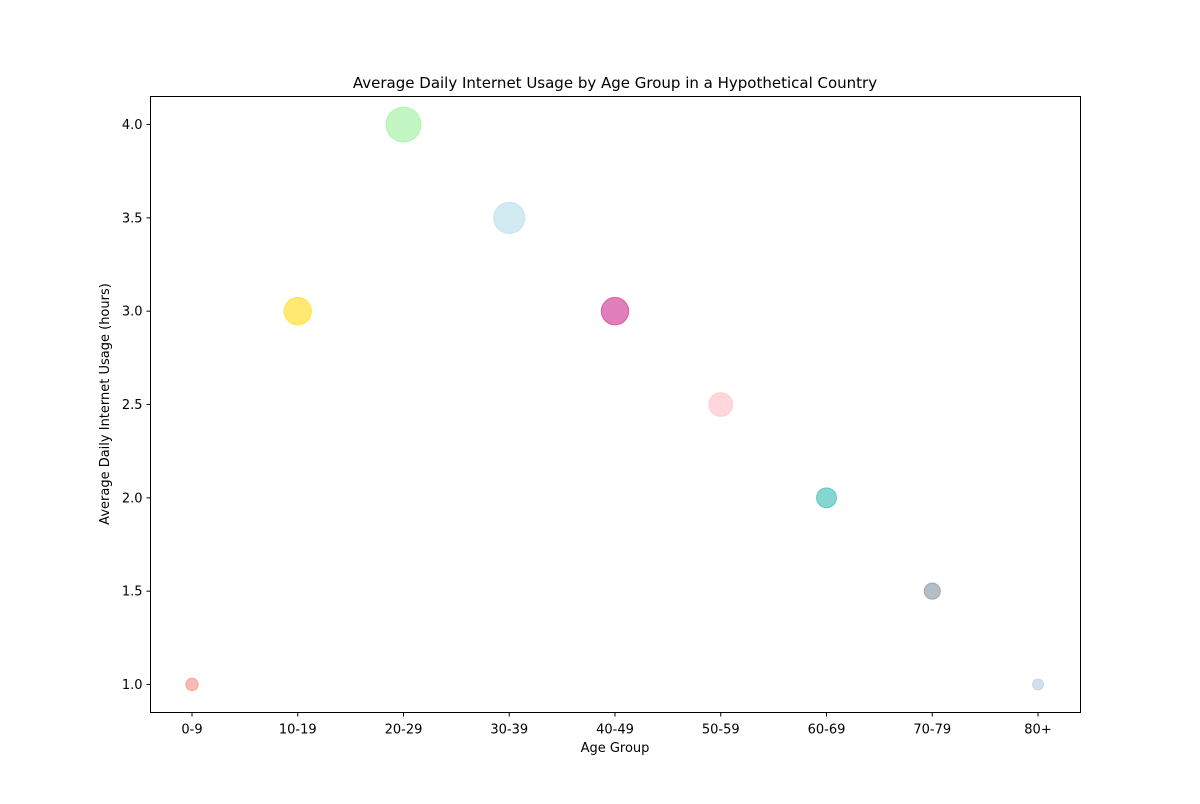 This screenshot has width=1200, height=804. What do you see at coordinates (1038, 684) in the screenshot?
I see `data-point-80plus` at bounding box center [1038, 684].